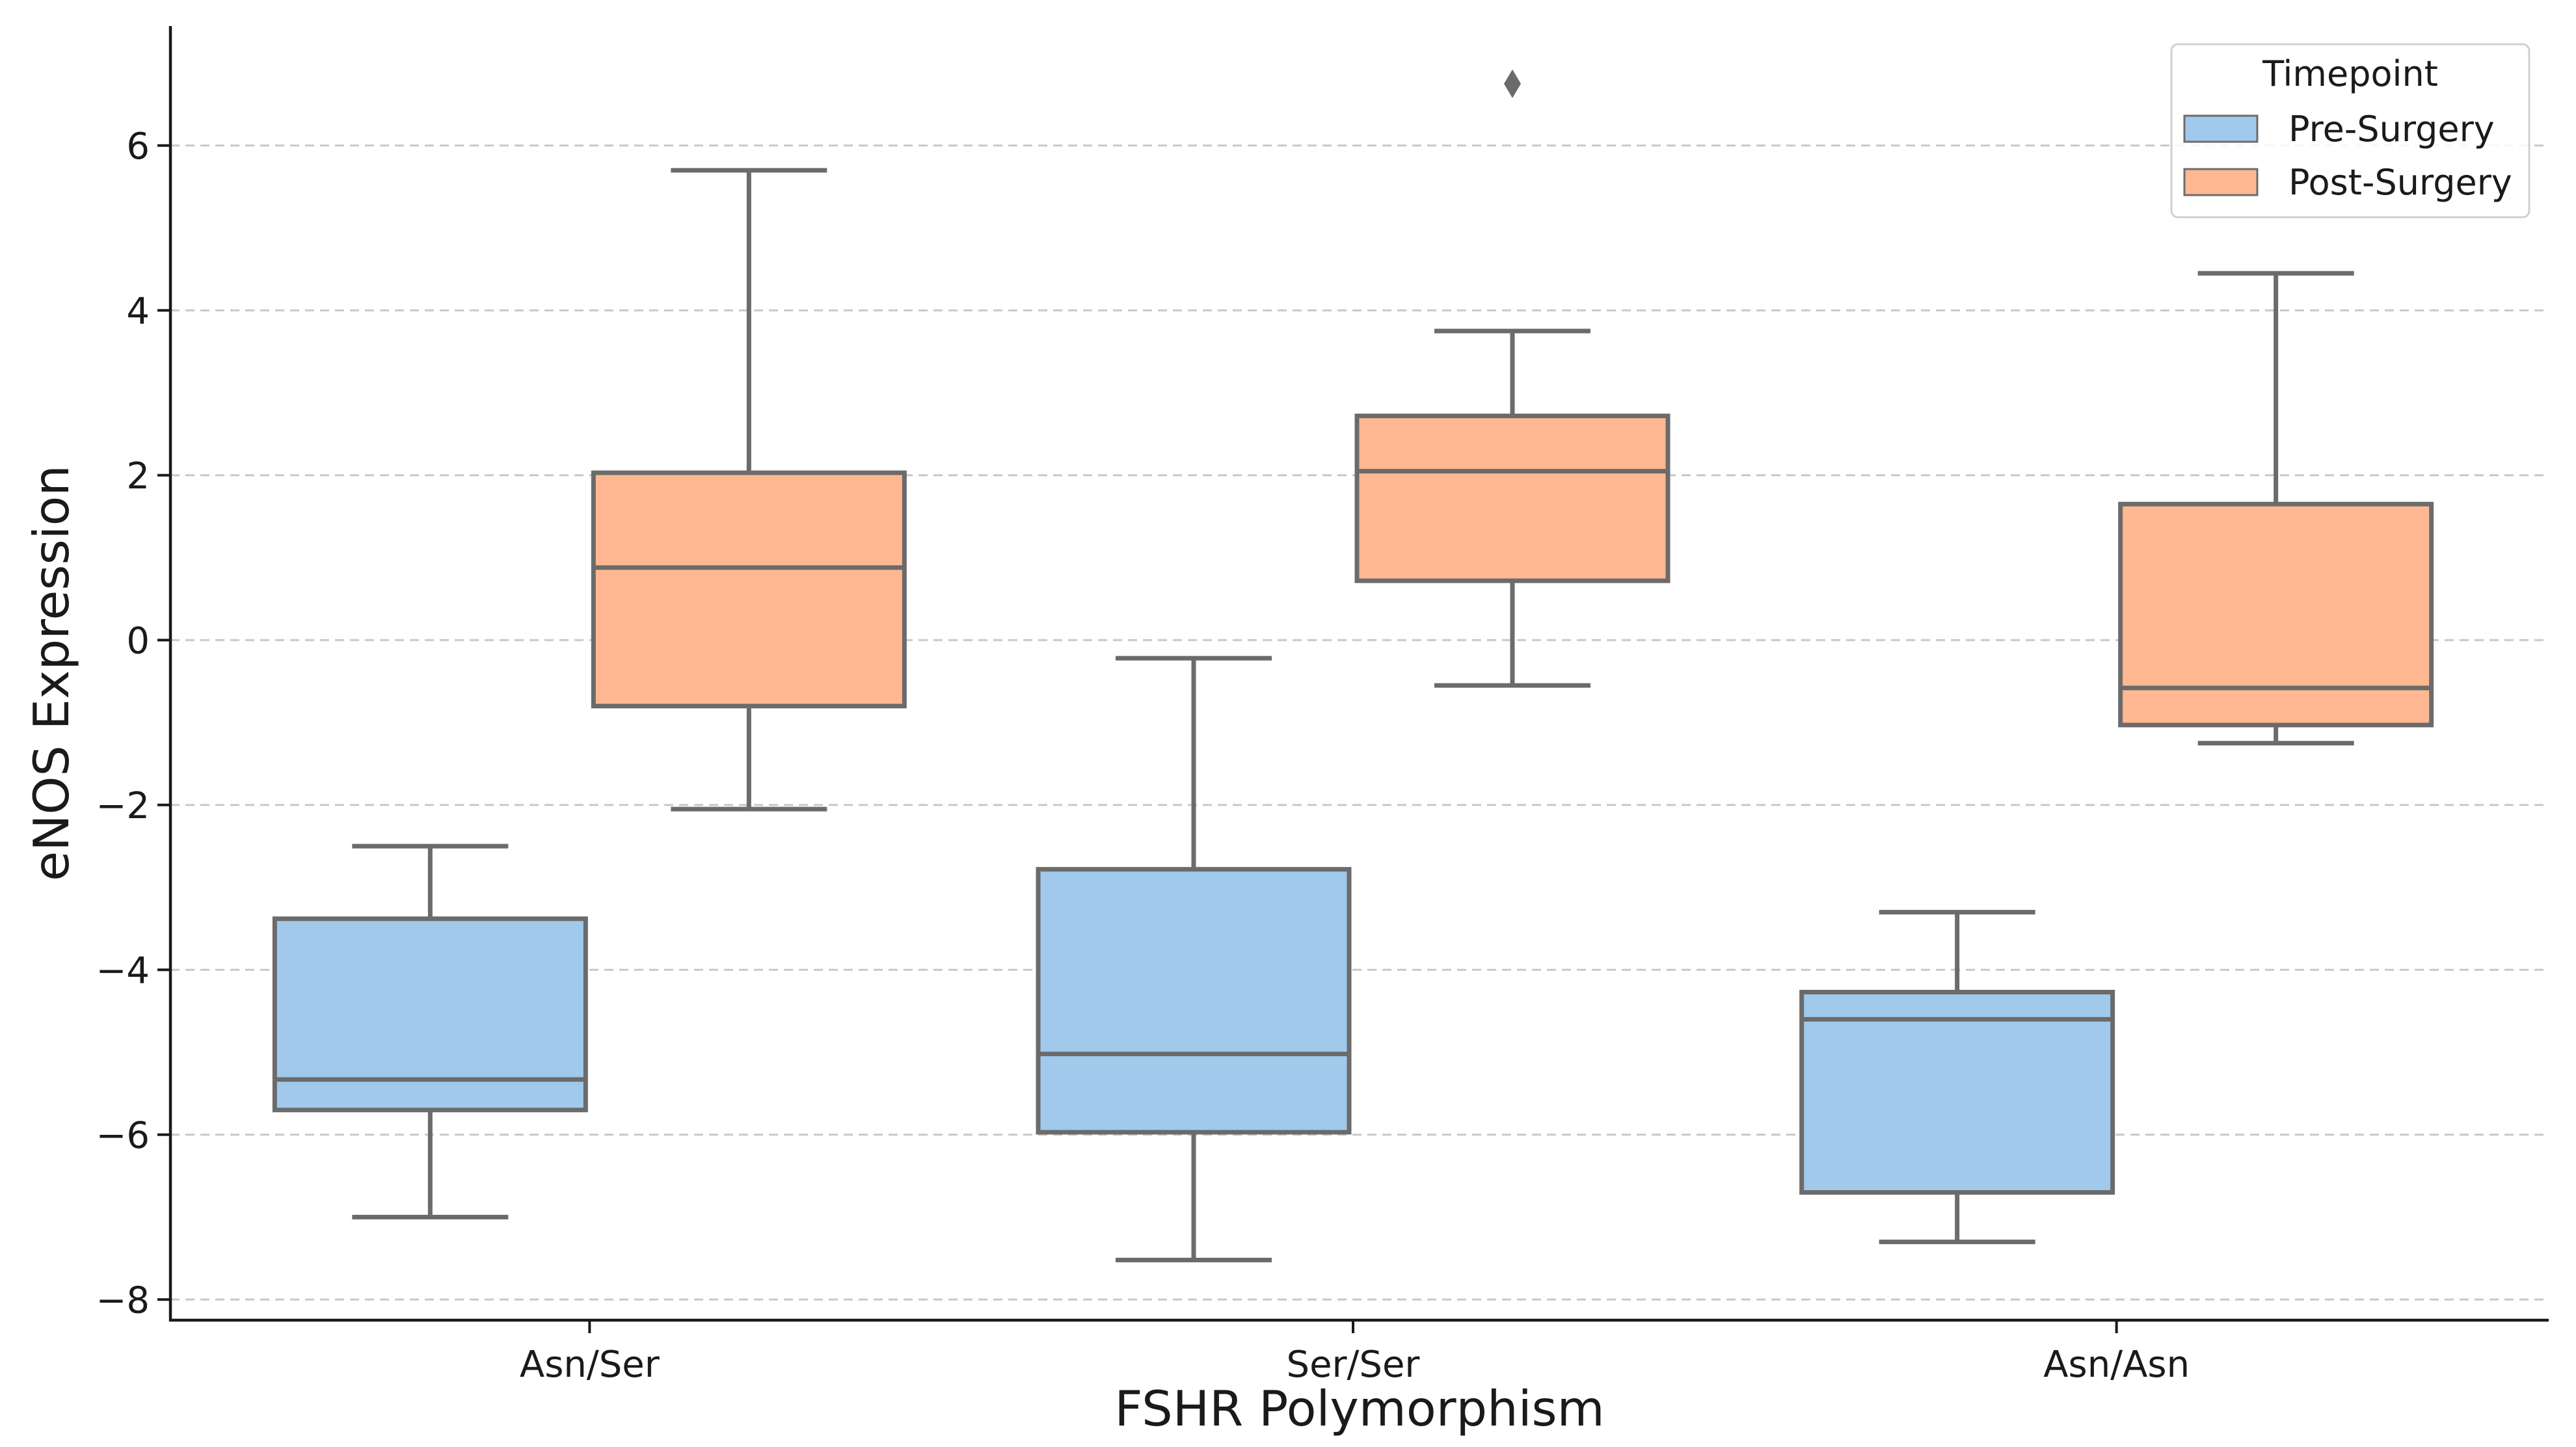  What do you see at coordinates (1359, 1408) in the screenshot?
I see `x-axis-label: FSHR Polymorphism` at bounding box center [1359, 1408].